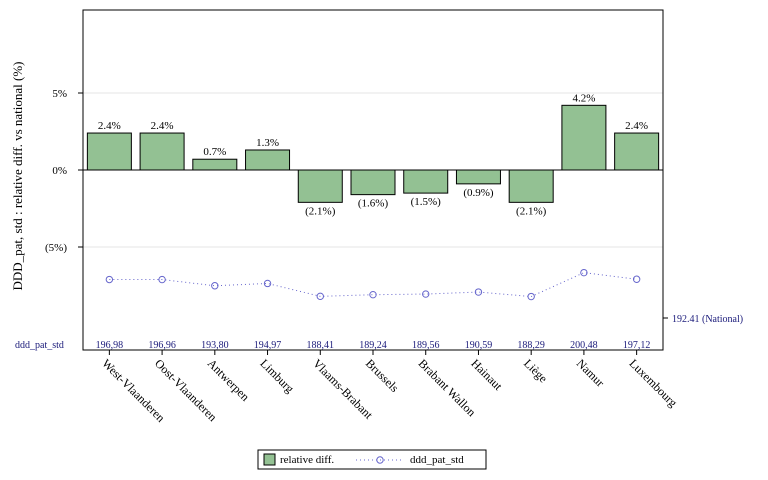 The width and height of the screenshot is (768, 480). I want to click on ddd-point-limburg, so click(267, 283).